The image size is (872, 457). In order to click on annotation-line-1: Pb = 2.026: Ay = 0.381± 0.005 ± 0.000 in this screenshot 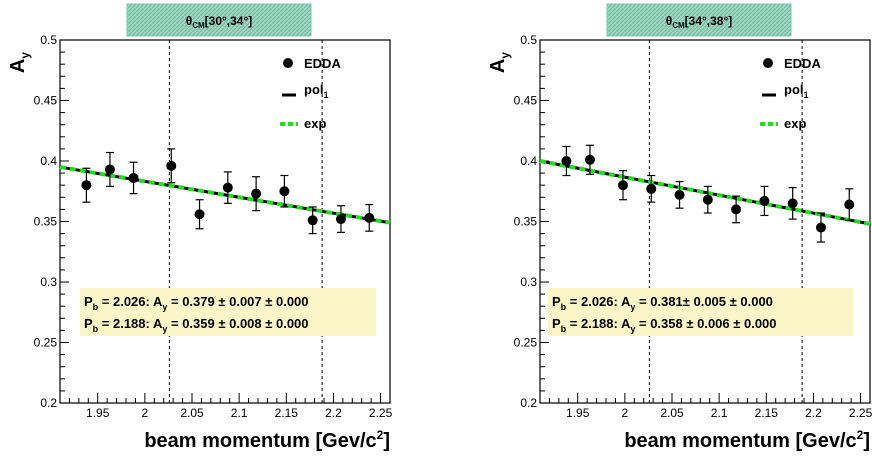, I will do `click(662, 303)`.